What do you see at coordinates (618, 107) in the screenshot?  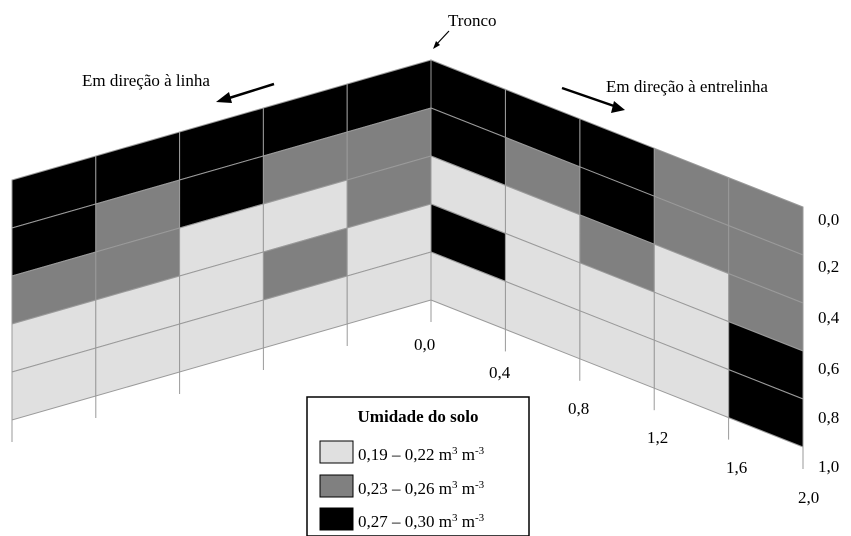 I see `toward-interrow-arrow-head` at bounding box center [618, 107].